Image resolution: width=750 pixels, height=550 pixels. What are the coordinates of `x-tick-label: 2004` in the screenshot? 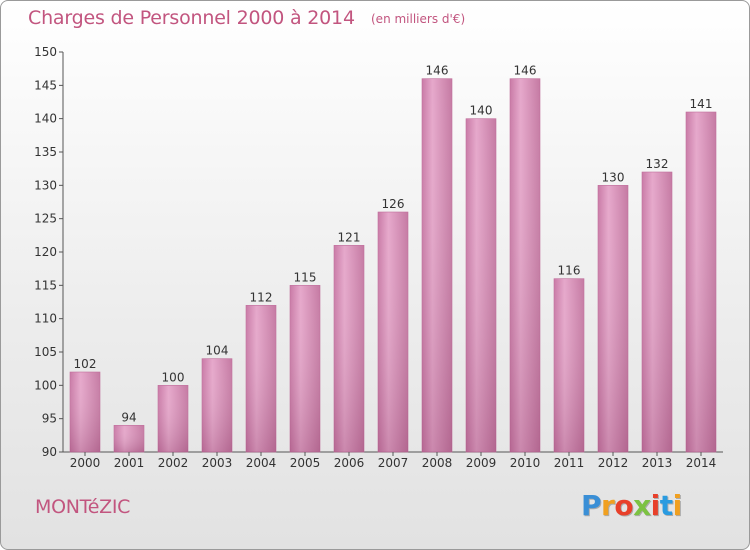 It's located at (261, 463).